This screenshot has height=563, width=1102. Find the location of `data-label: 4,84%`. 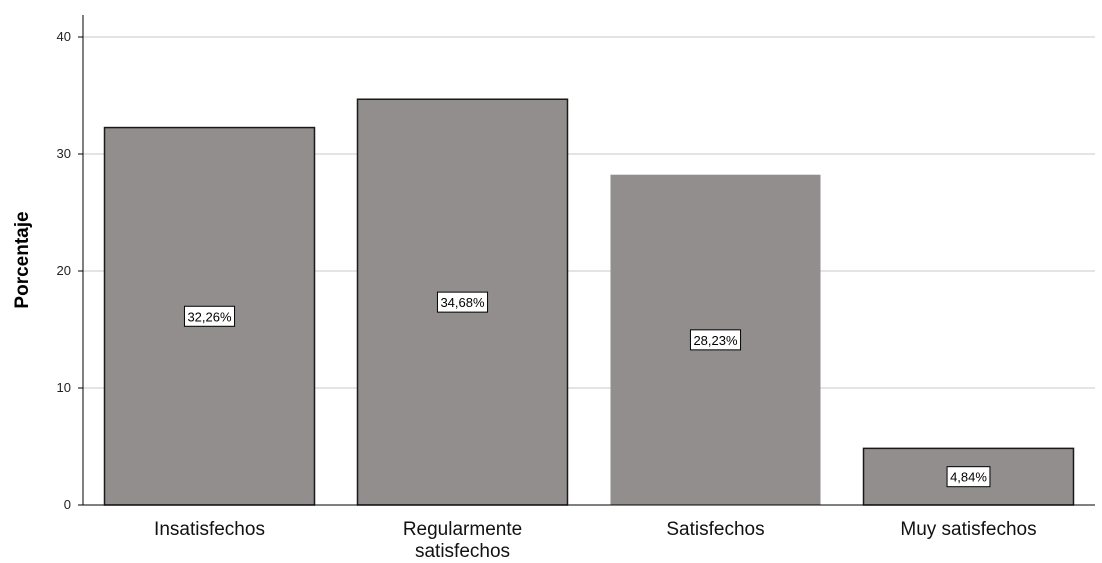

data-label: 4,84% is located at coordinates (968, 477).